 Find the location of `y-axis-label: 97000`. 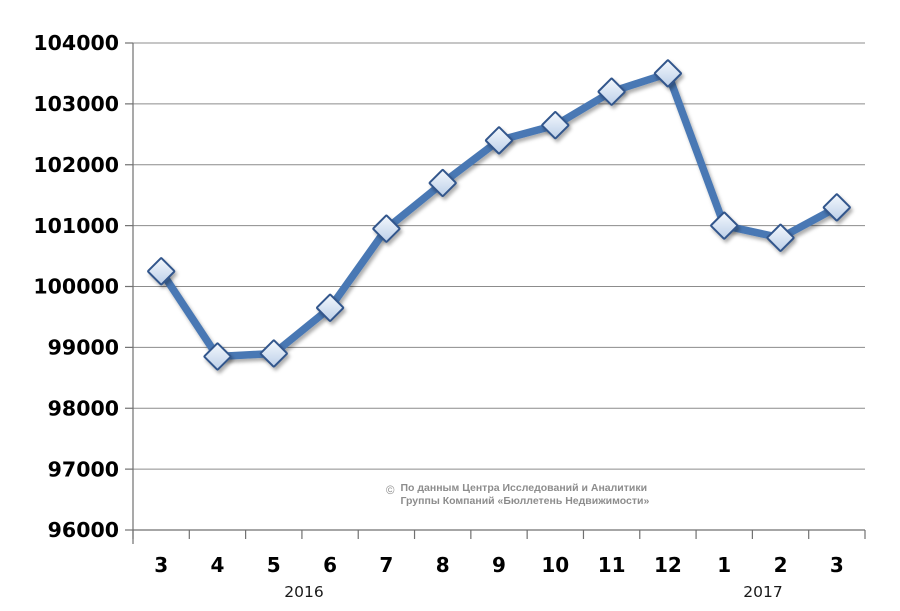

y-axis-label: 97000 is located at coordinates (83, 469).